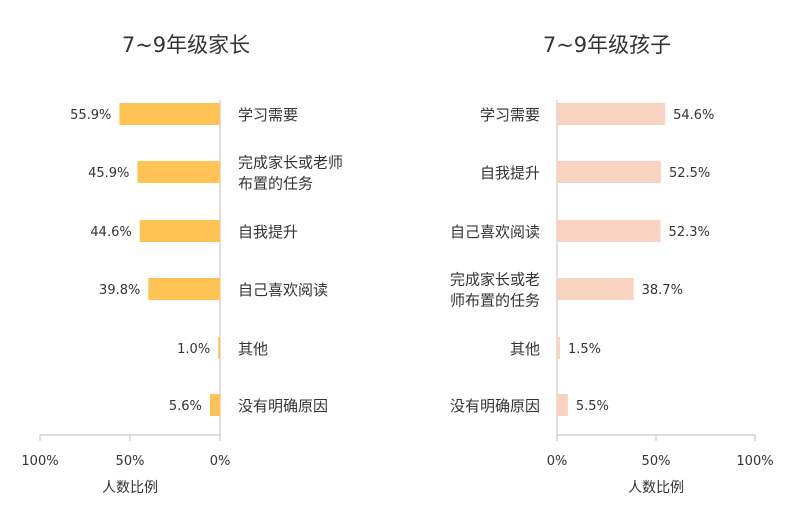 This screenshot has height=531, width=796. Describe the element at coordinates (525, 349) in the screenshot. I see `right-category-label: 其他` at that location.